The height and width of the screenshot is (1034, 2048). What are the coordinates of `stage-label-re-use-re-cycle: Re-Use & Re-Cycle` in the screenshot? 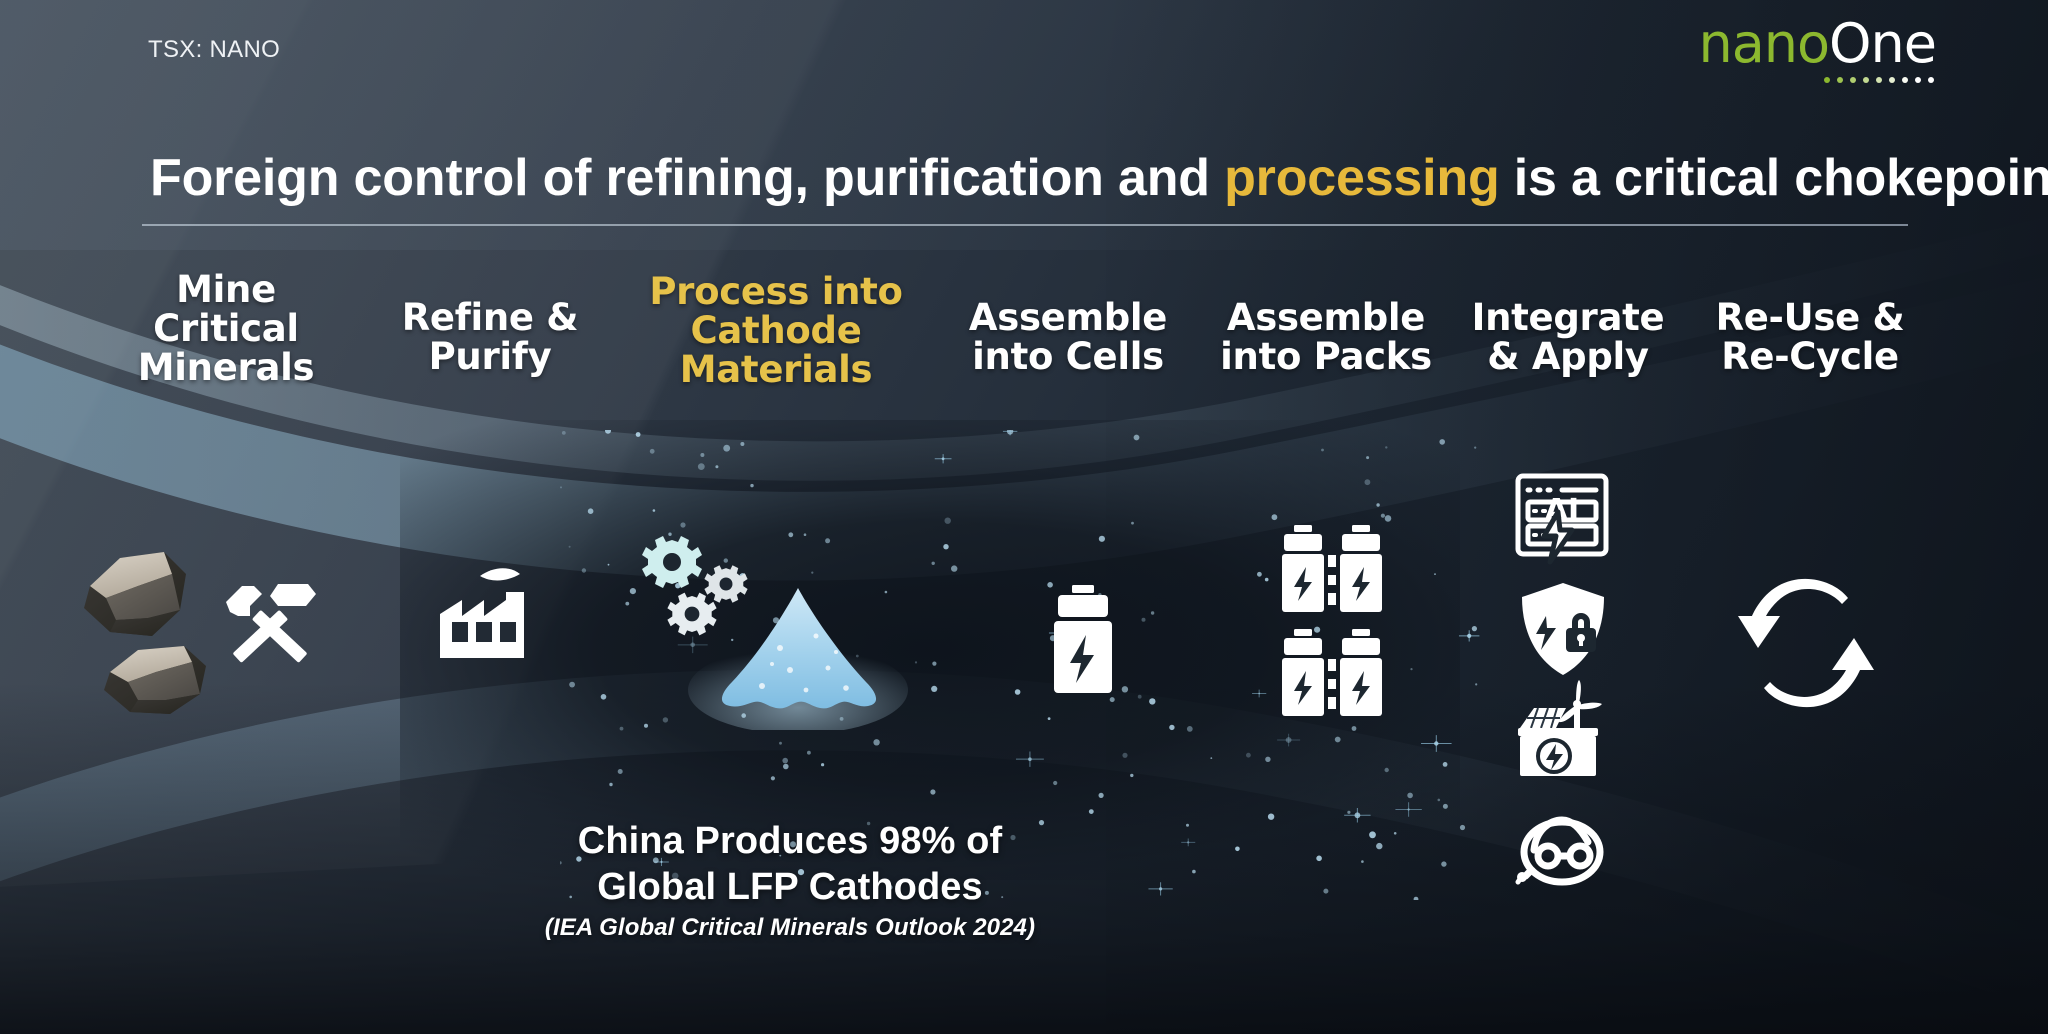 It's located at (1810, 336).